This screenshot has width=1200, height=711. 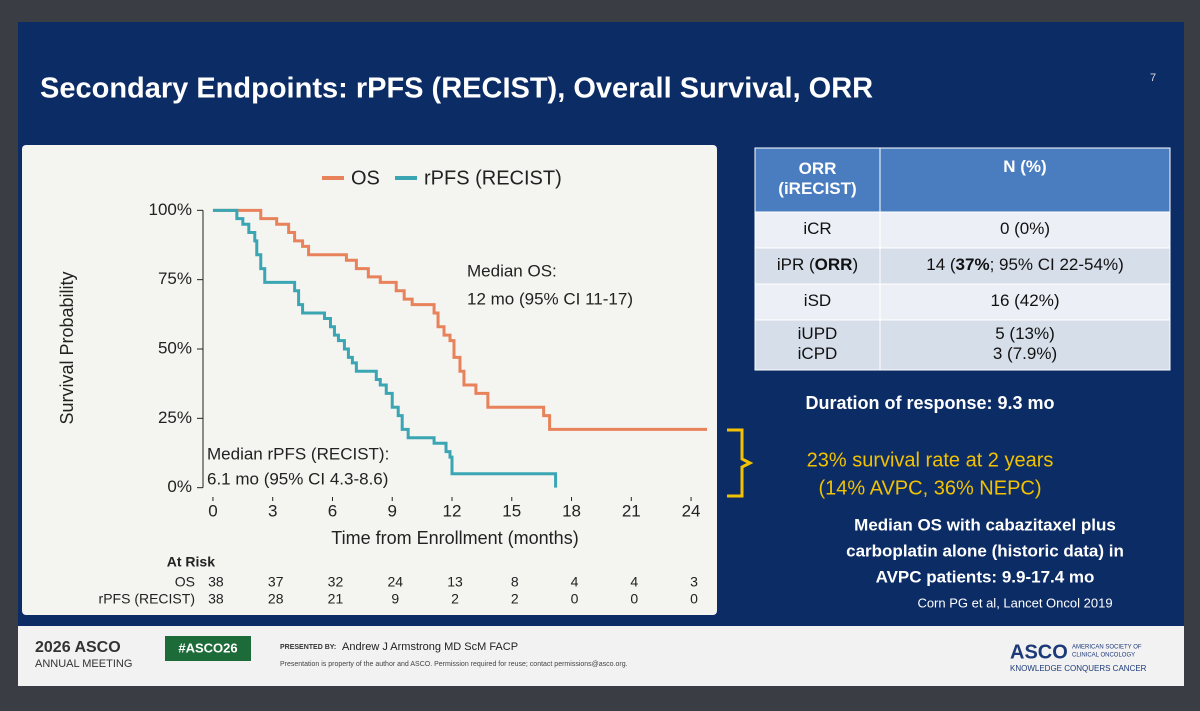 What do you see at coordinates (985, 524) in the screenshot?
I see `historic-note: Median OS with cabazitaxel plus` at bounding box center [985, 524].